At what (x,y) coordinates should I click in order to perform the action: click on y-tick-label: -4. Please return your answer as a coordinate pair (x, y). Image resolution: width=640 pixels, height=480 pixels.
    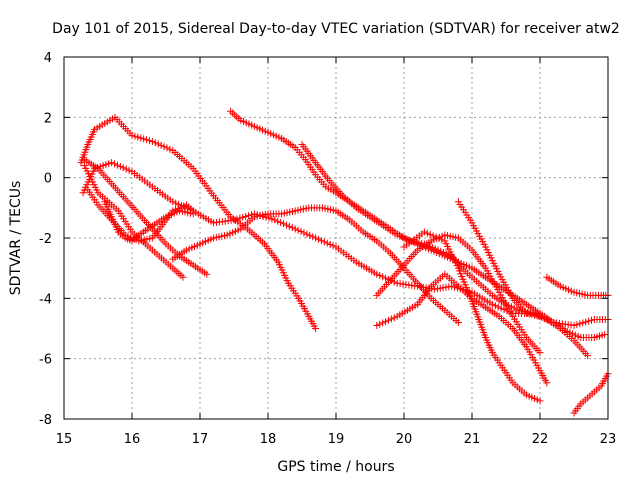
    Looking at the image, I should click on (45, 299).